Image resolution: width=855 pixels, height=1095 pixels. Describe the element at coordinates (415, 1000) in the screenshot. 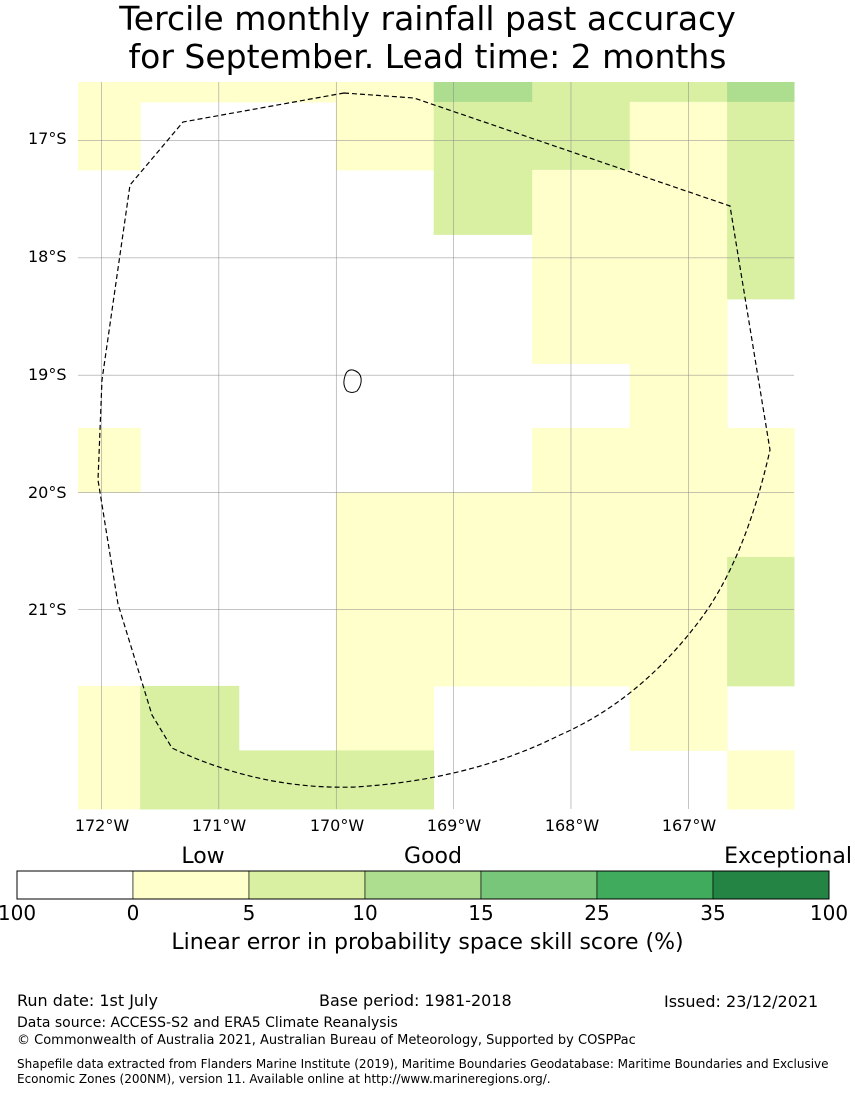

I see `base-period: Base period: 1981-2018` at that location.